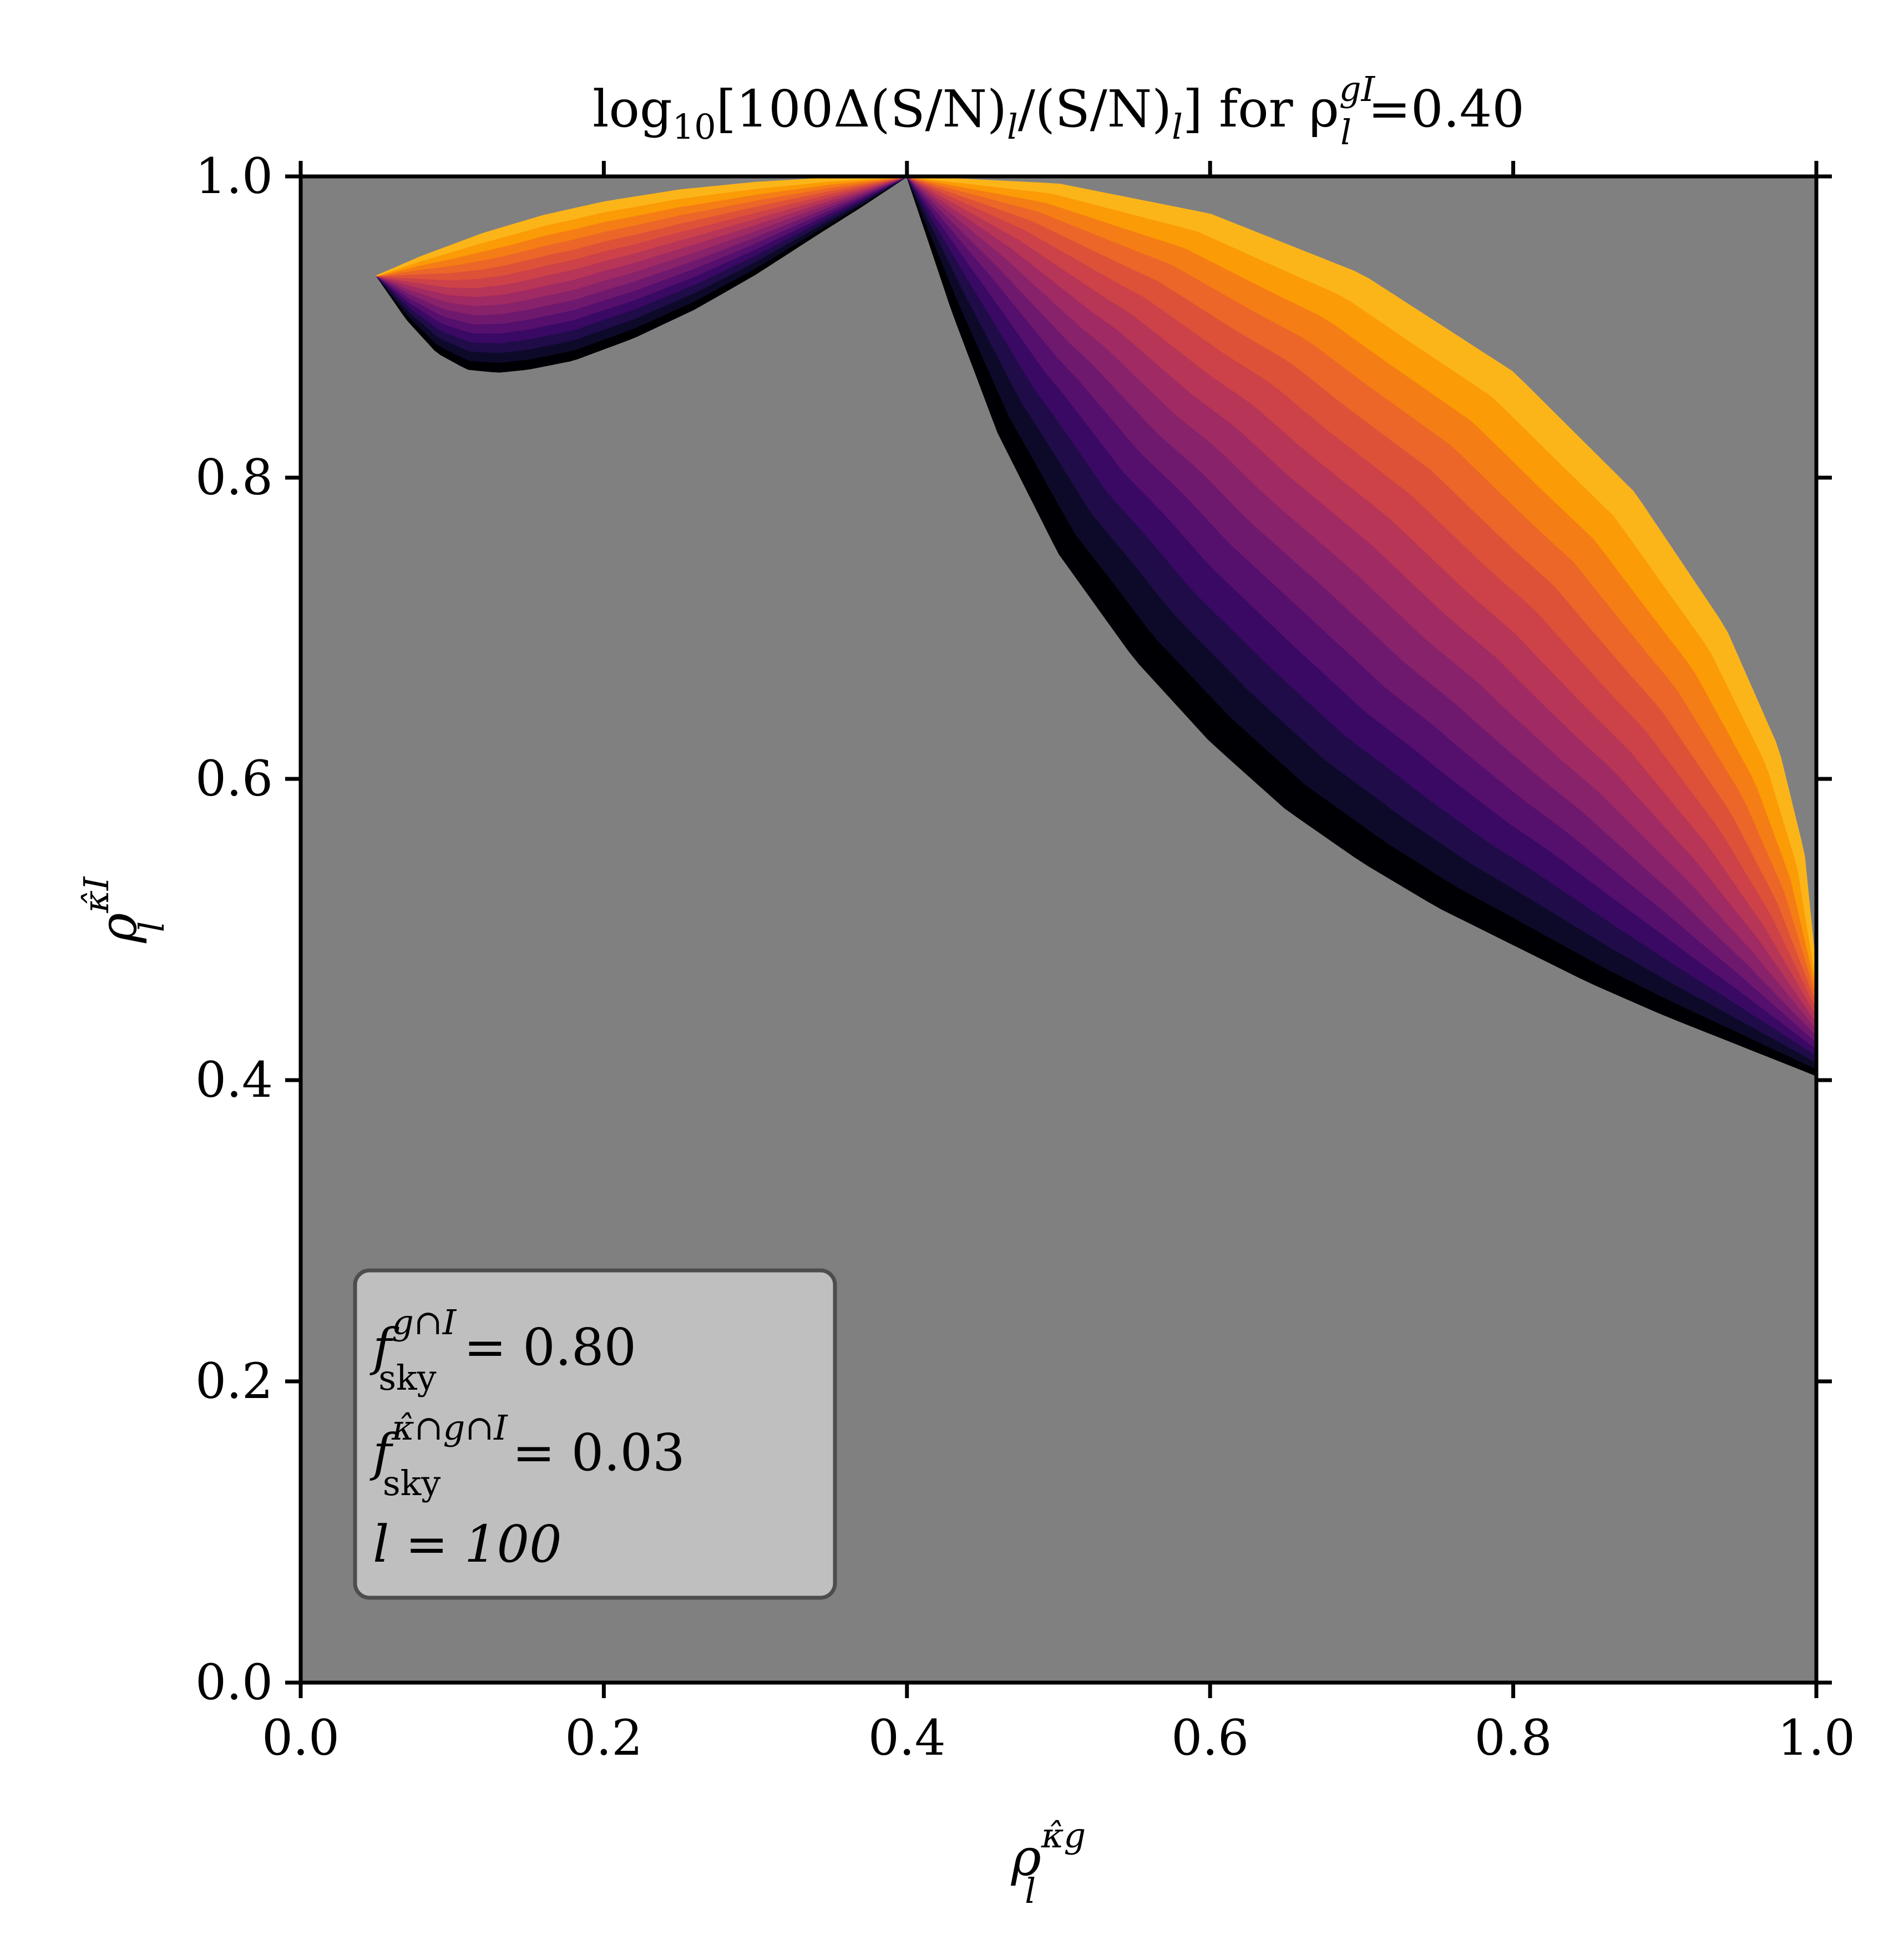  What do you see at coordinates (301, 1737) in the screenshot?
I see `x-tick-label-0: 0.0` at bounding box center [301, 1737].